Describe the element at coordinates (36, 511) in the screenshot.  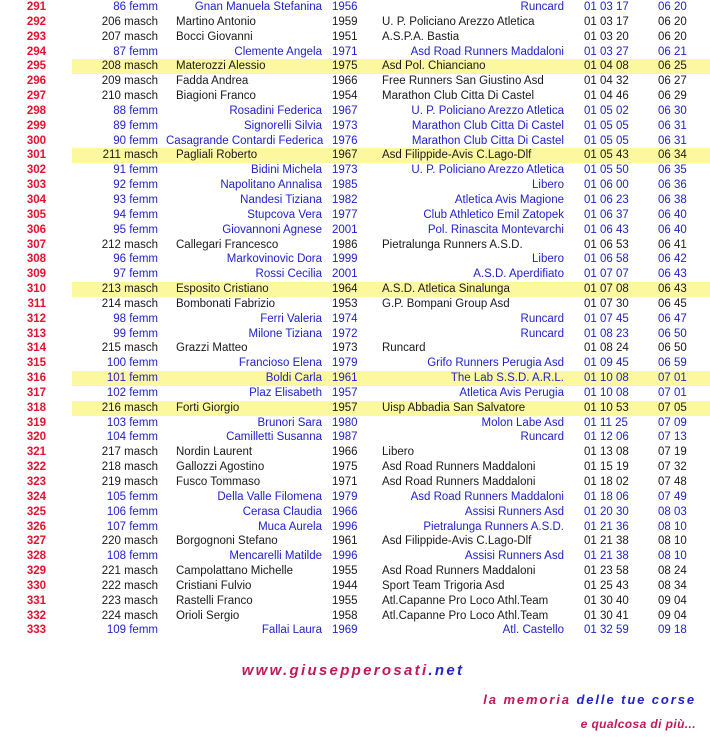
I see `row-position: 325` at that location.